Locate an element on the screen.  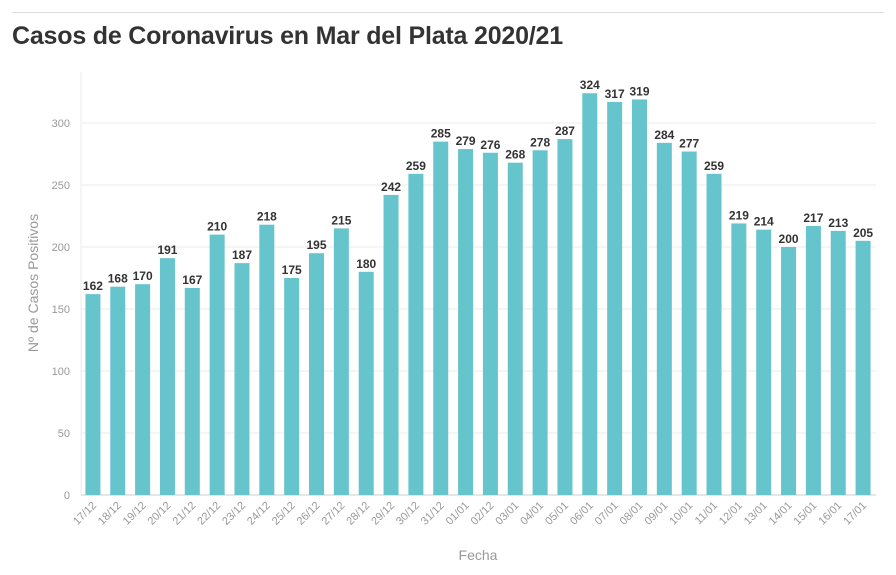
y-tick-label: 300 is located at coordinates (61, 124).